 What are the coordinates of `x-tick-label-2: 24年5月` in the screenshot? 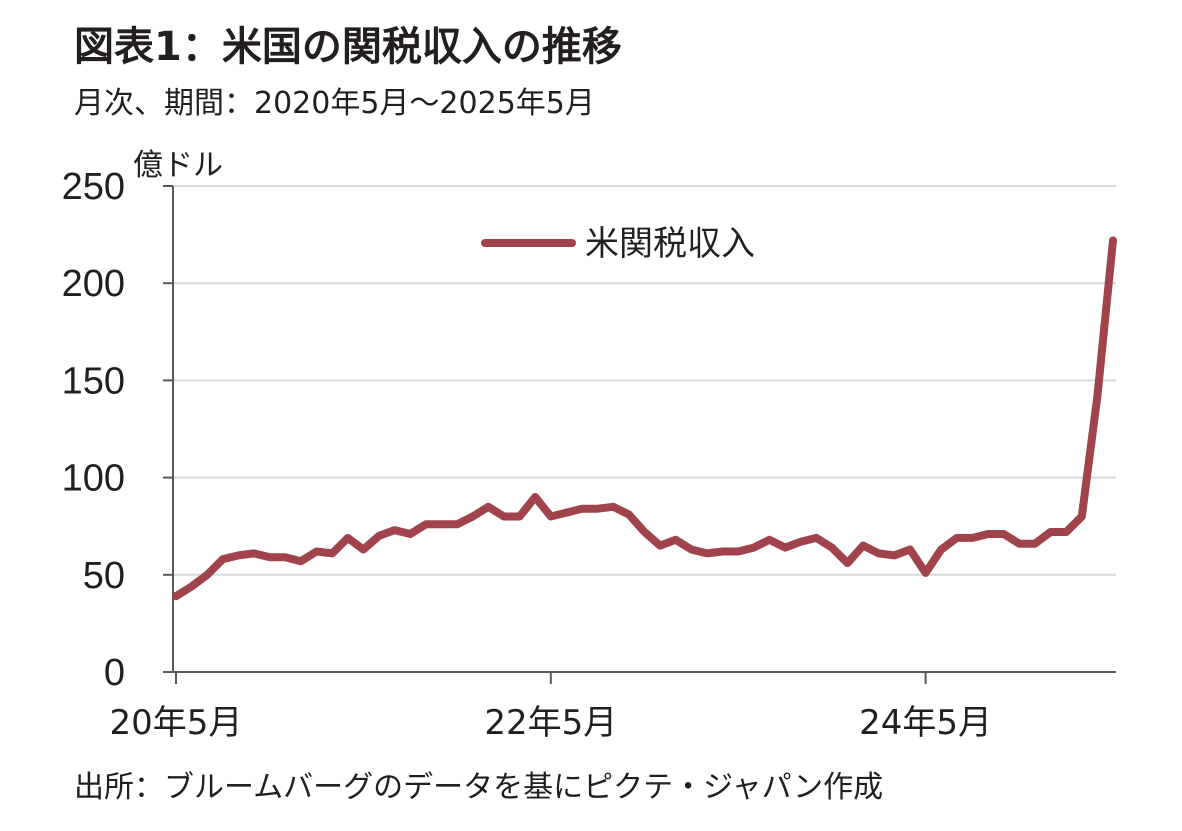 It's located at (925, 723).